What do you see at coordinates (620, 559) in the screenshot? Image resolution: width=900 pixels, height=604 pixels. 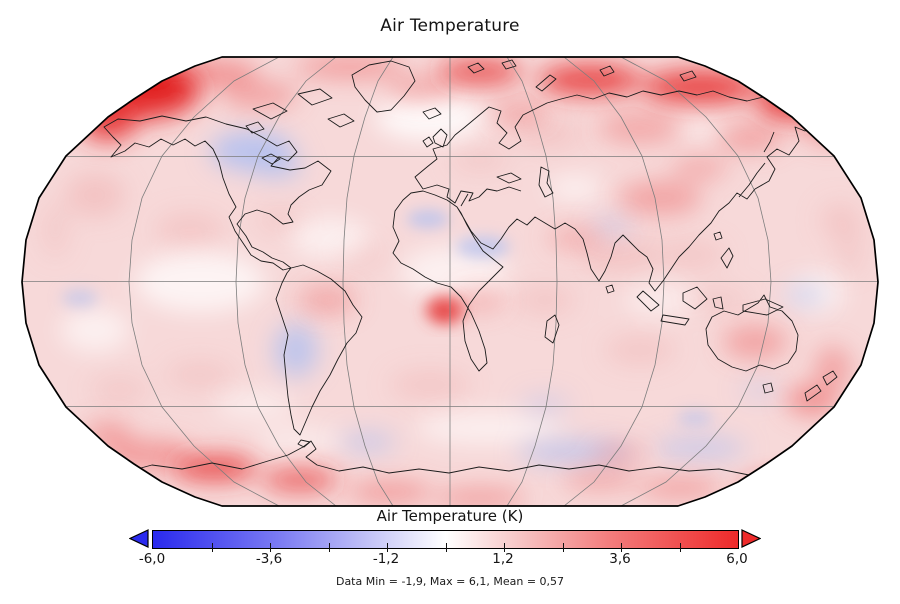 I see `colorbar-tick-label: 3,6` at bounding box center [620, 559].